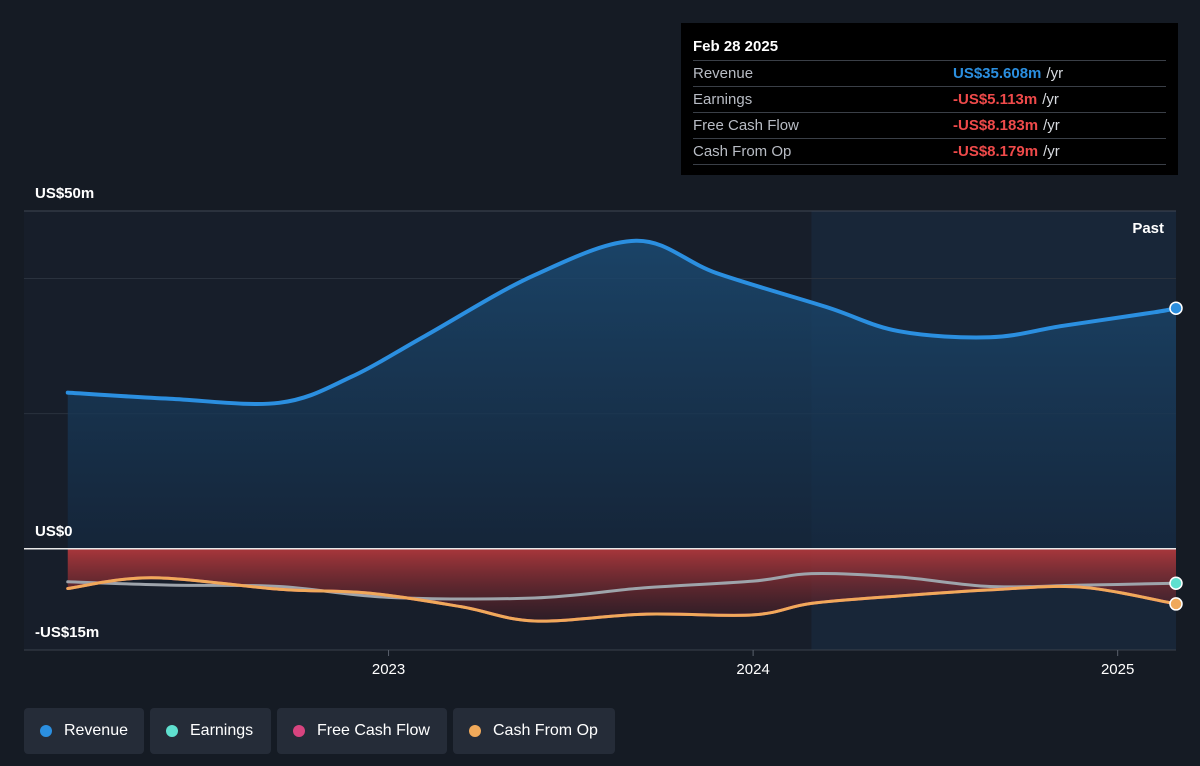 This screenshot has height=766, width=1200. I want to click on y-label-top: US$50m, so click(65, 193).